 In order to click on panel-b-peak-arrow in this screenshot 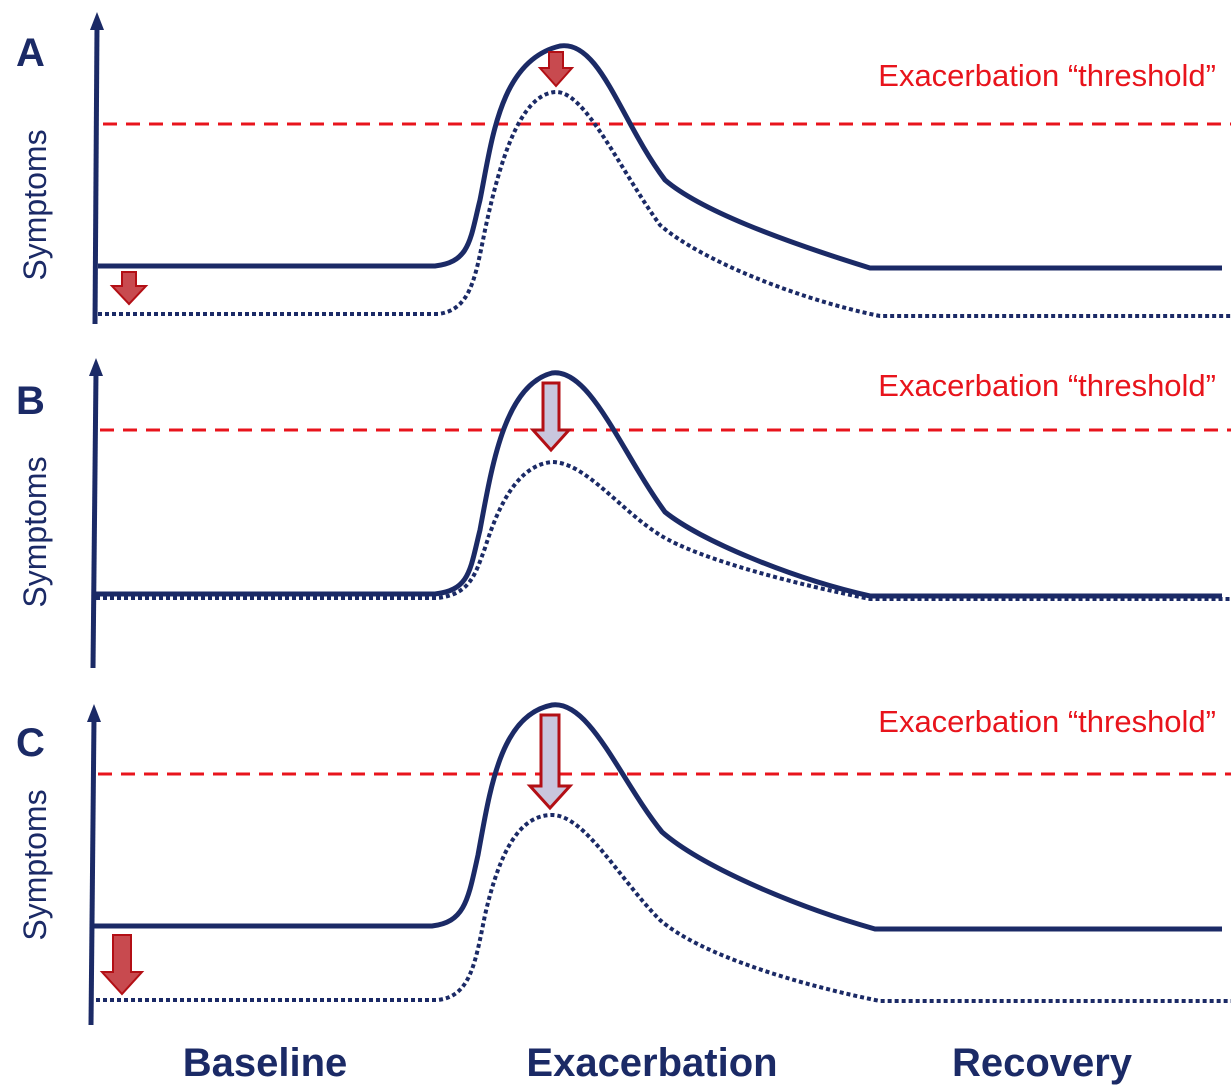, I will do `click(551, 417)`.